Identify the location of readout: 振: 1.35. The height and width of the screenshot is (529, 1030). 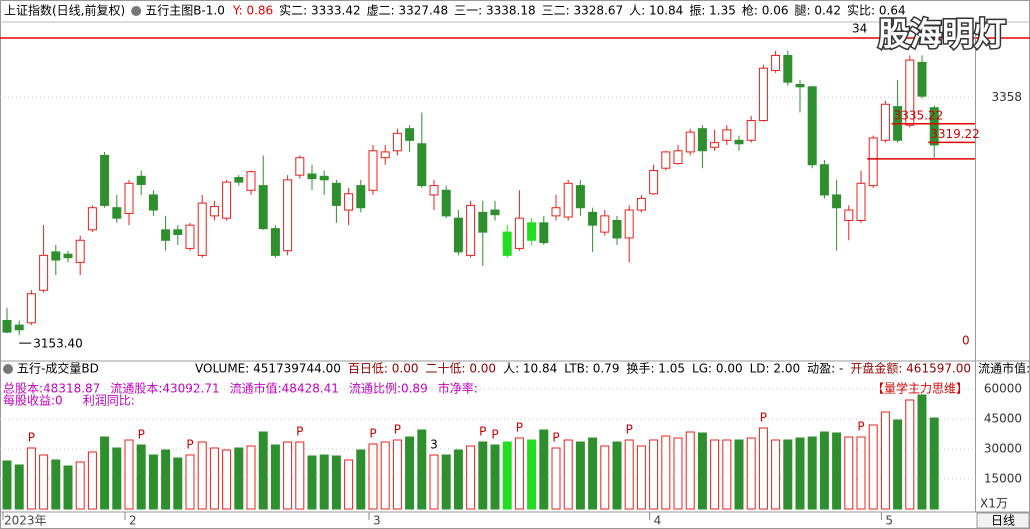
(712, 11).